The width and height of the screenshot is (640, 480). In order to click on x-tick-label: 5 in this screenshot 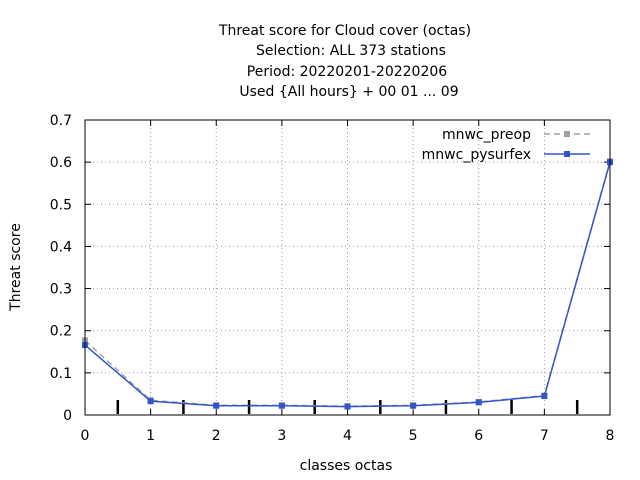, I will do `click(413, 436)`.